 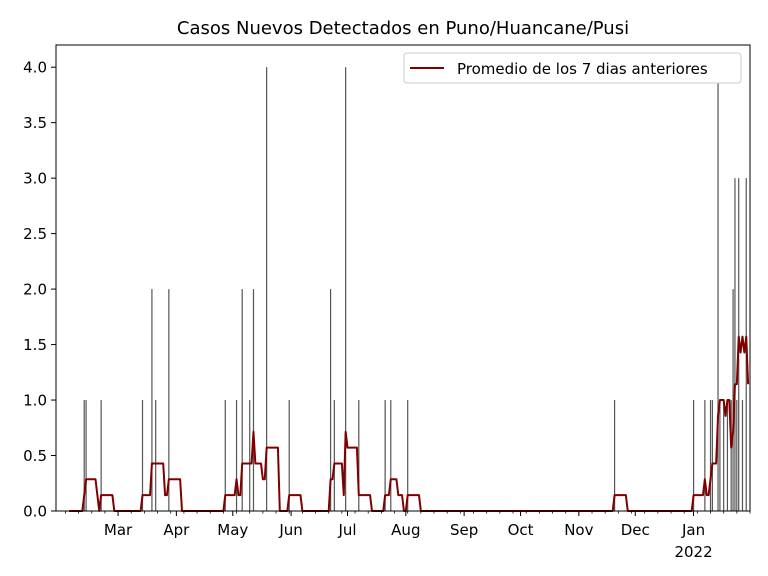 What do you see at coordinates (635, 530) in the screenshot?
I see `x-tick-label-9: Dec` at bounding box center [635, 530].